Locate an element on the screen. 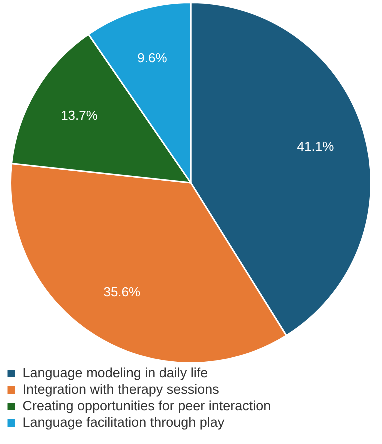 This screenshot has width=382, height=444. legend-label: Language modeling in daily life is located at coordinates (115, 372).